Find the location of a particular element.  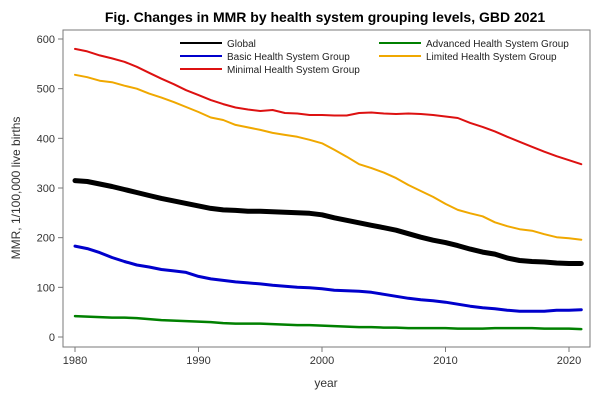

x-axis-label: year is located at coordinates (325, 383).